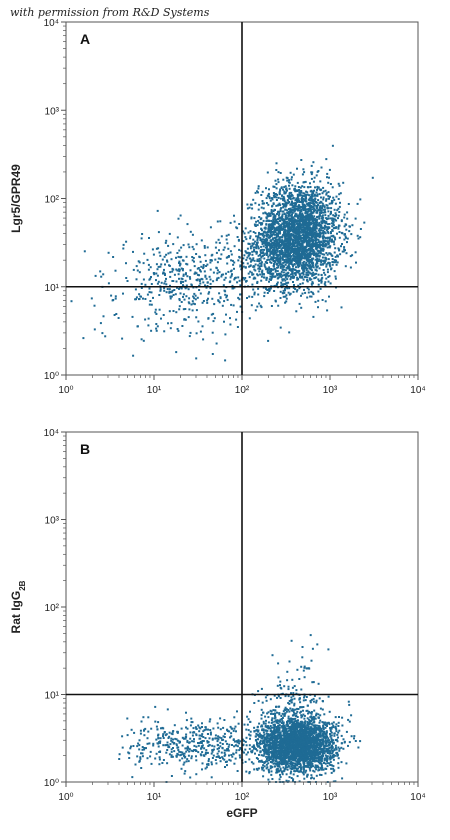  What do you see at coordinates (52, 200) in the screenshot?
I see `panel-a-y-tick-label: 10²` at bounding box center [52, 200].